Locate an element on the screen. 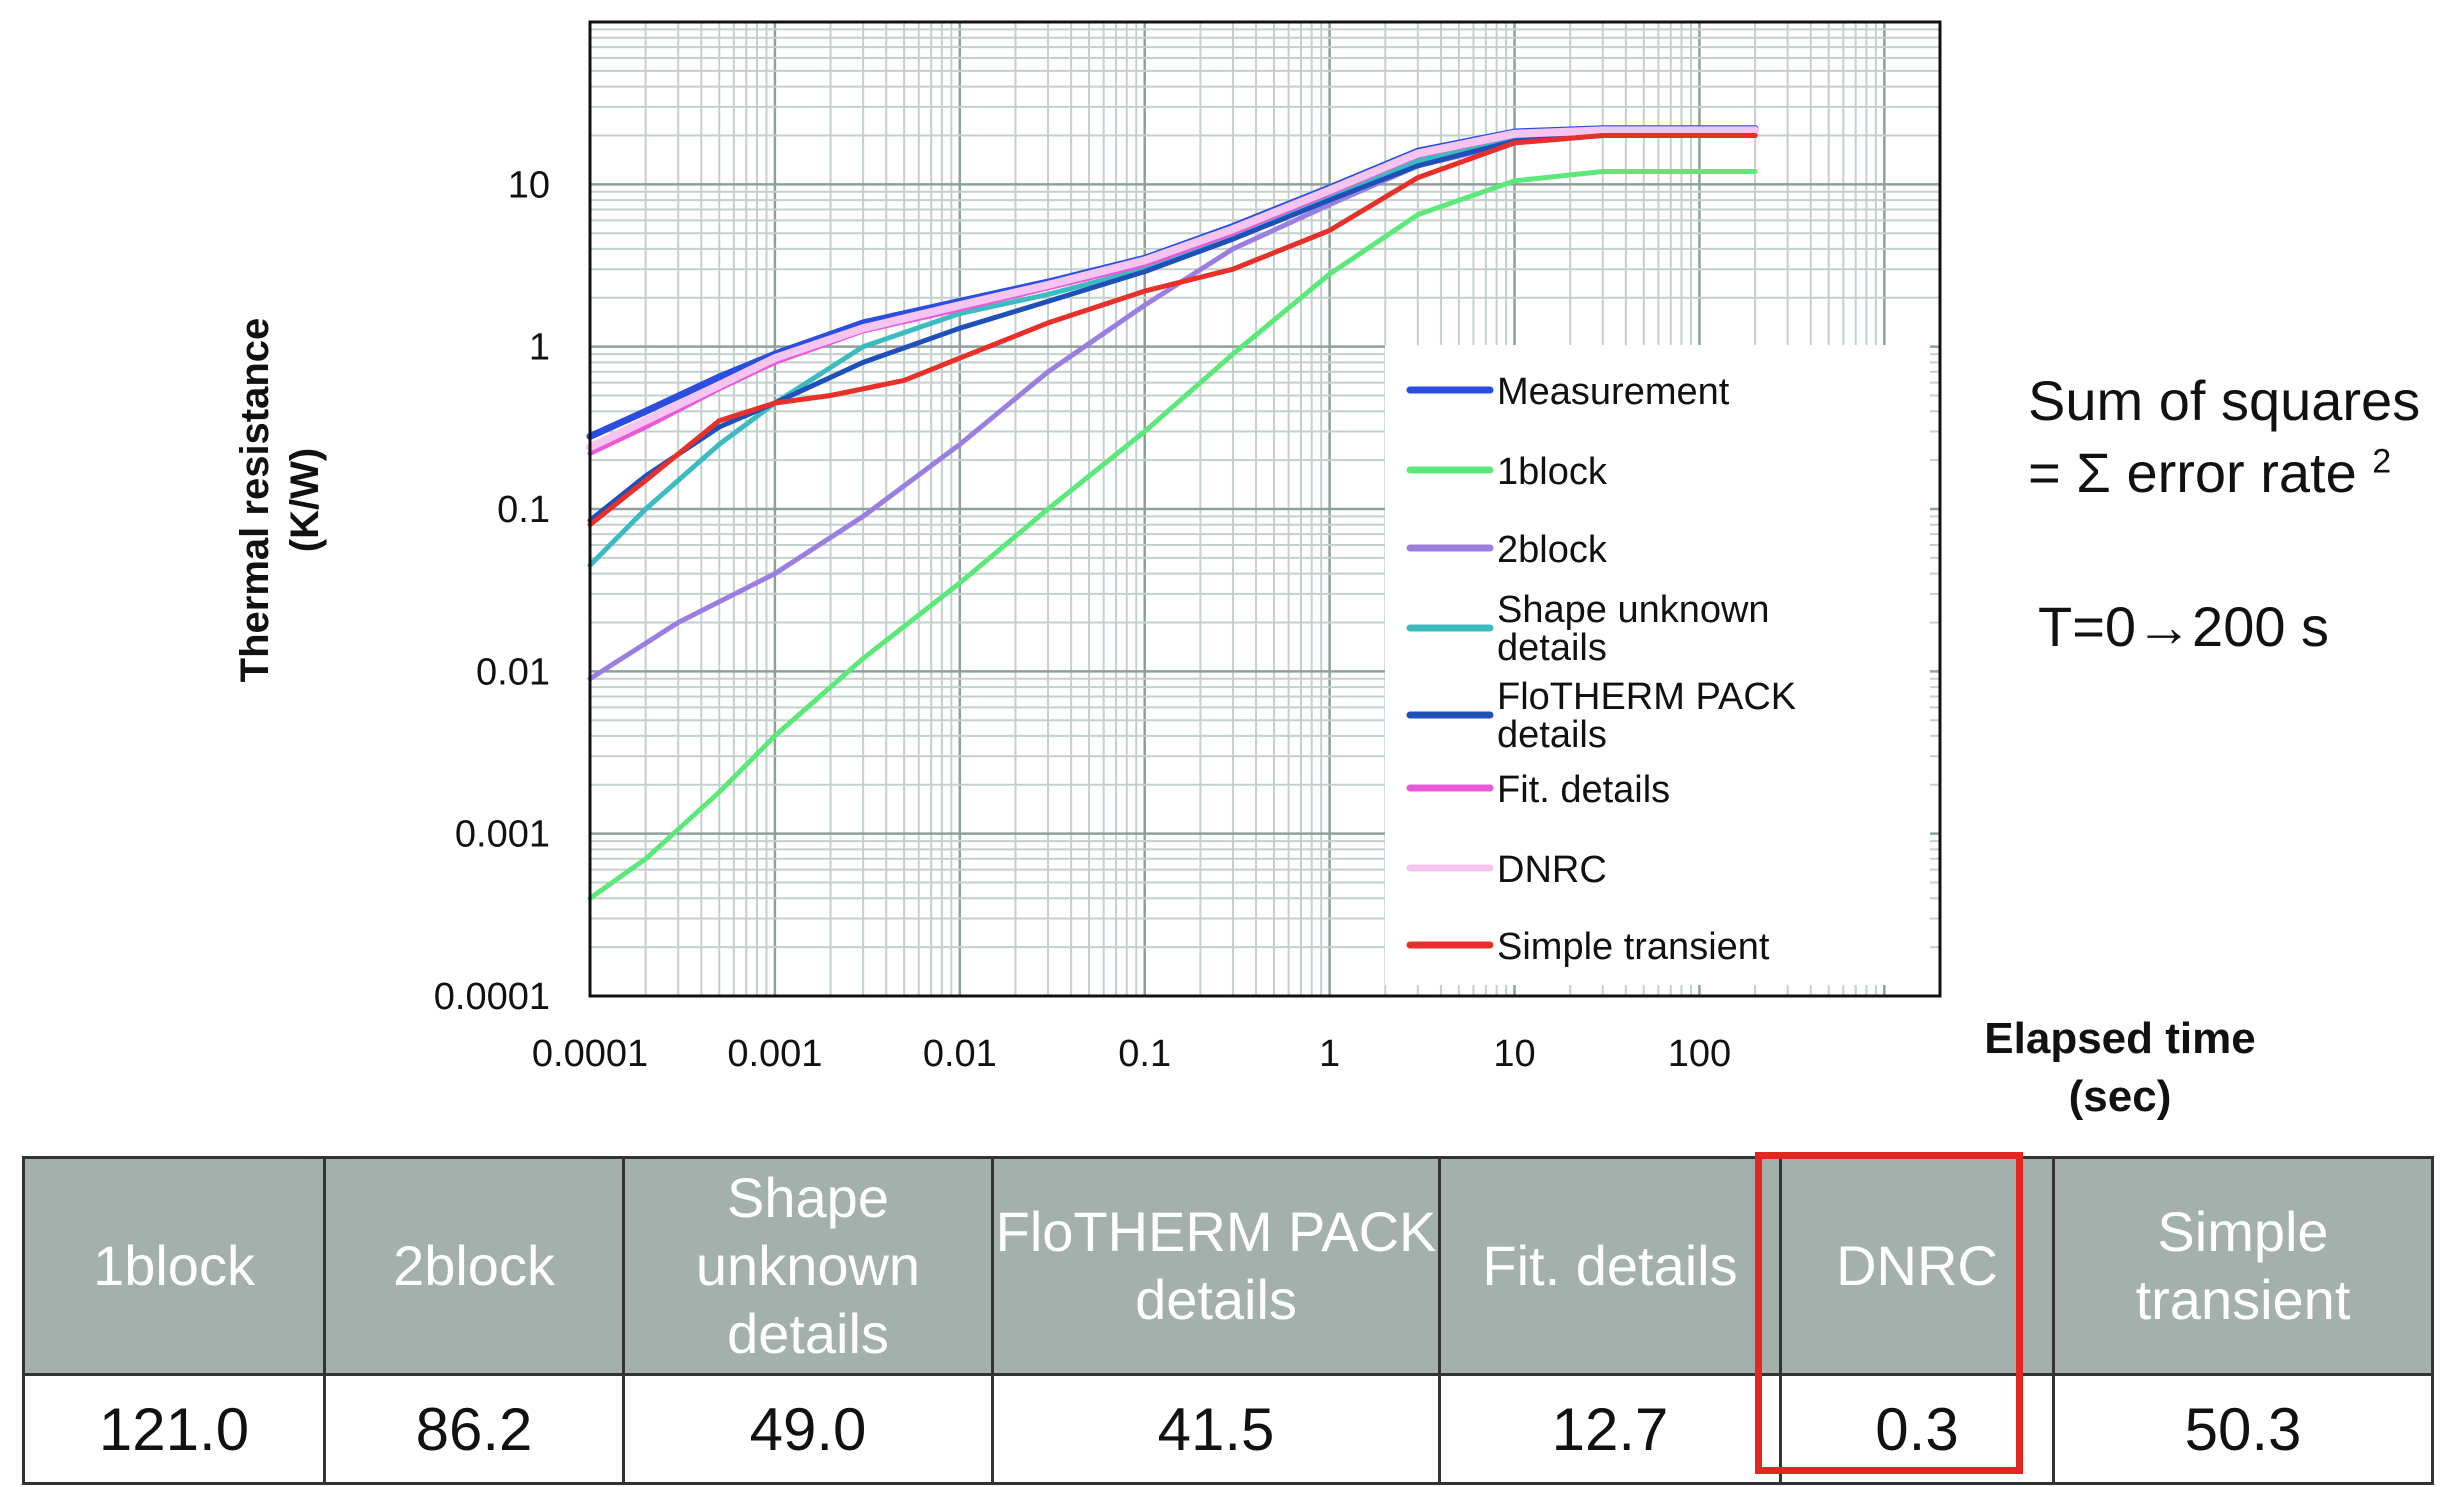  table-cell: 41.5 is located at coordinates (1216, 1429).